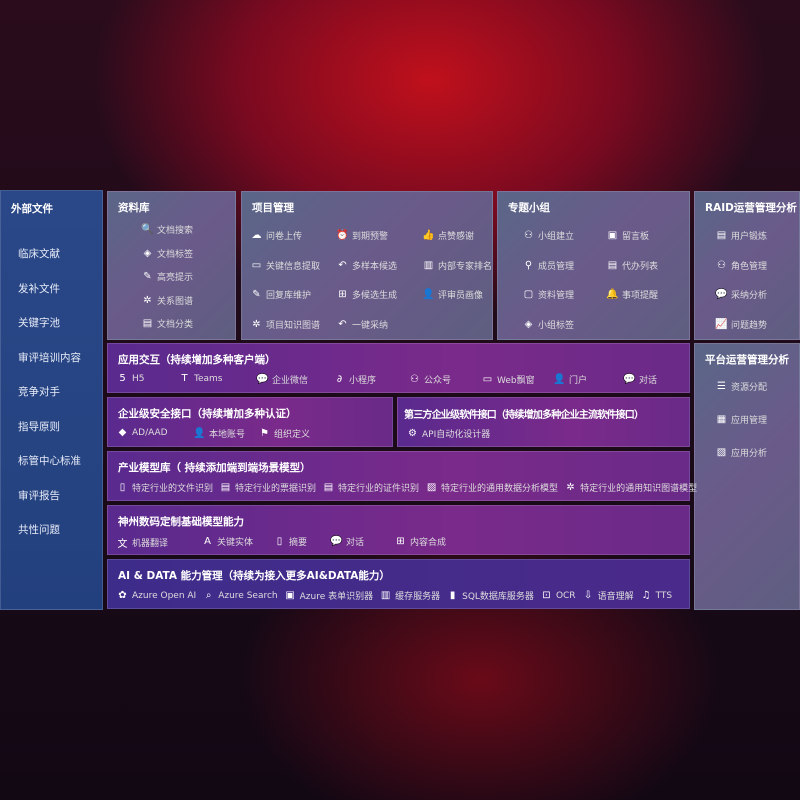  I want to click on sidebar-item: 竞争对手, so click(39, 392).